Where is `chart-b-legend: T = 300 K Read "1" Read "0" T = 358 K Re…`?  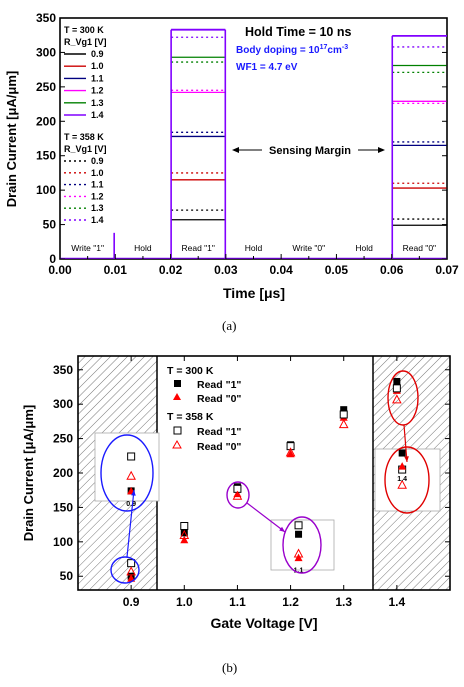 chart-b-legend: T = 300 K Read "1" Read "0" T = 358 K Re… is located at coordinates (204, 409).